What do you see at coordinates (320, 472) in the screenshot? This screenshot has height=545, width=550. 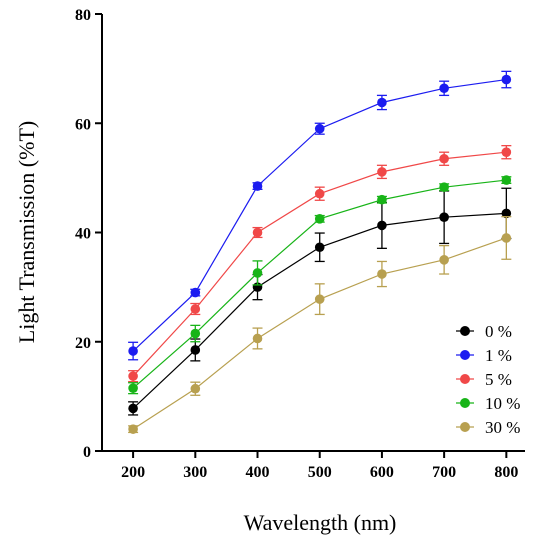 I see `x-tick-label: 500` at bounding box center [320, 472].